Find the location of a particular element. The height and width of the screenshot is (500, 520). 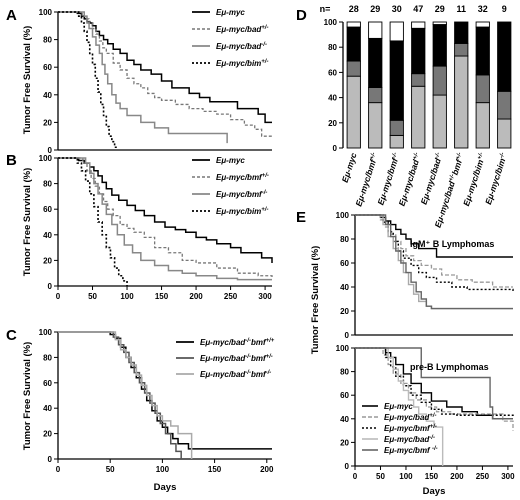

panel-letter-c: C is located at coordinates (11, 335).